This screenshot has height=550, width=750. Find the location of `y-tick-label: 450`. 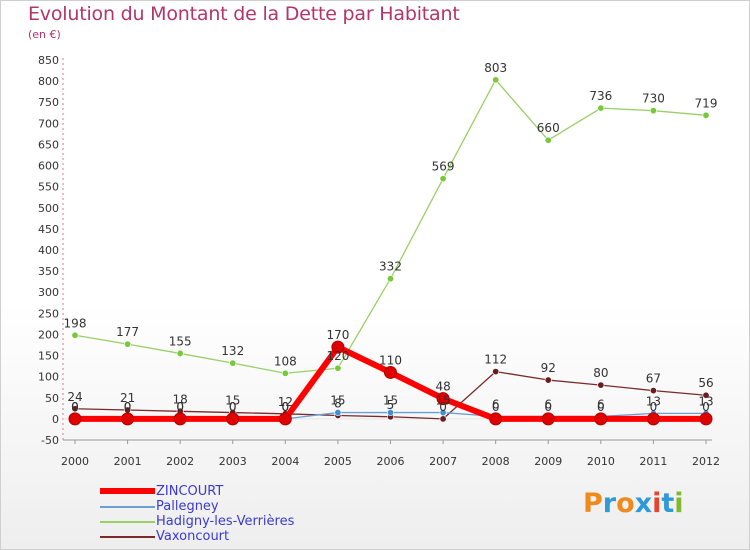

y-tick-label: 450 is located at coordinates (48, 229).